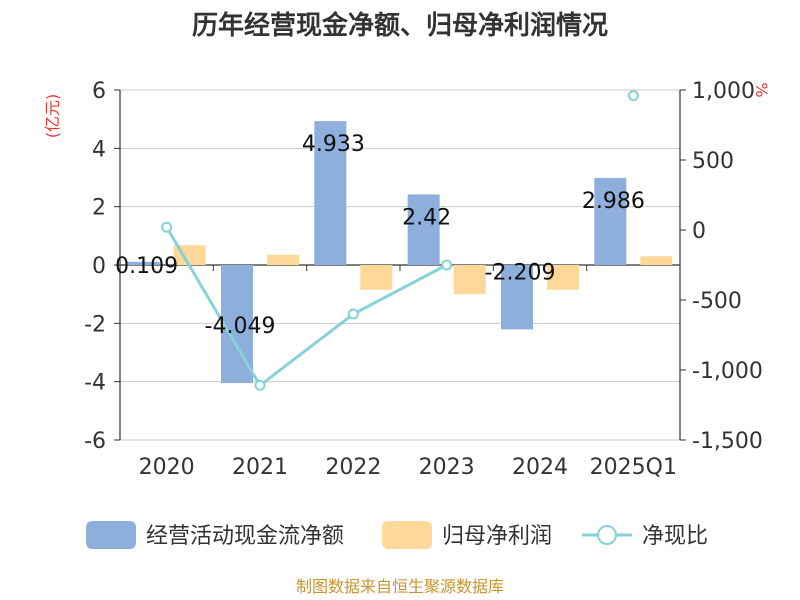 This screenshot has width=800, height=600. What do you see at coordinates (727, 441) in the screenshot?
I see `right-tick-label: -1,500` at bounding box center [727, 441].